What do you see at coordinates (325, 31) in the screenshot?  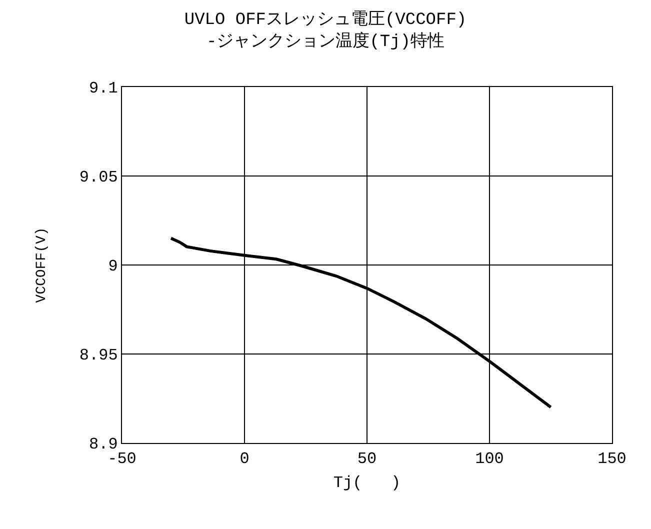 I see `chart-title: UVLO OFFスレッシュ電圧(VCCOFF) -ジャンクション温度(Tj)特性` at bounding box center [325, 31].